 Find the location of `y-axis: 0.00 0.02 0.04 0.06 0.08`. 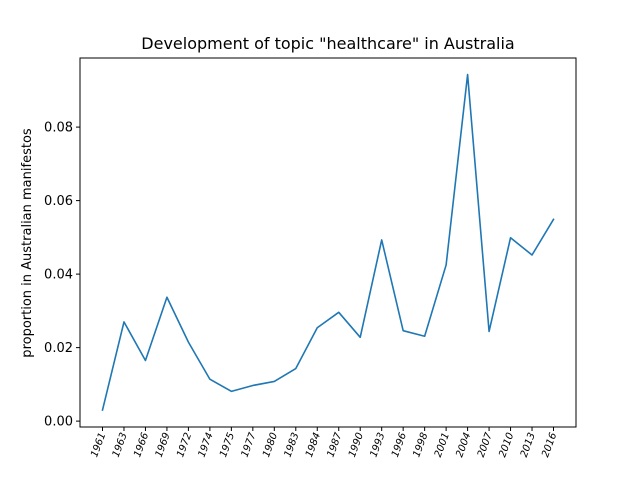

y-axis: 0.00 0.02 0.04 0.06 0.08 is located at coordinates (62, 275).